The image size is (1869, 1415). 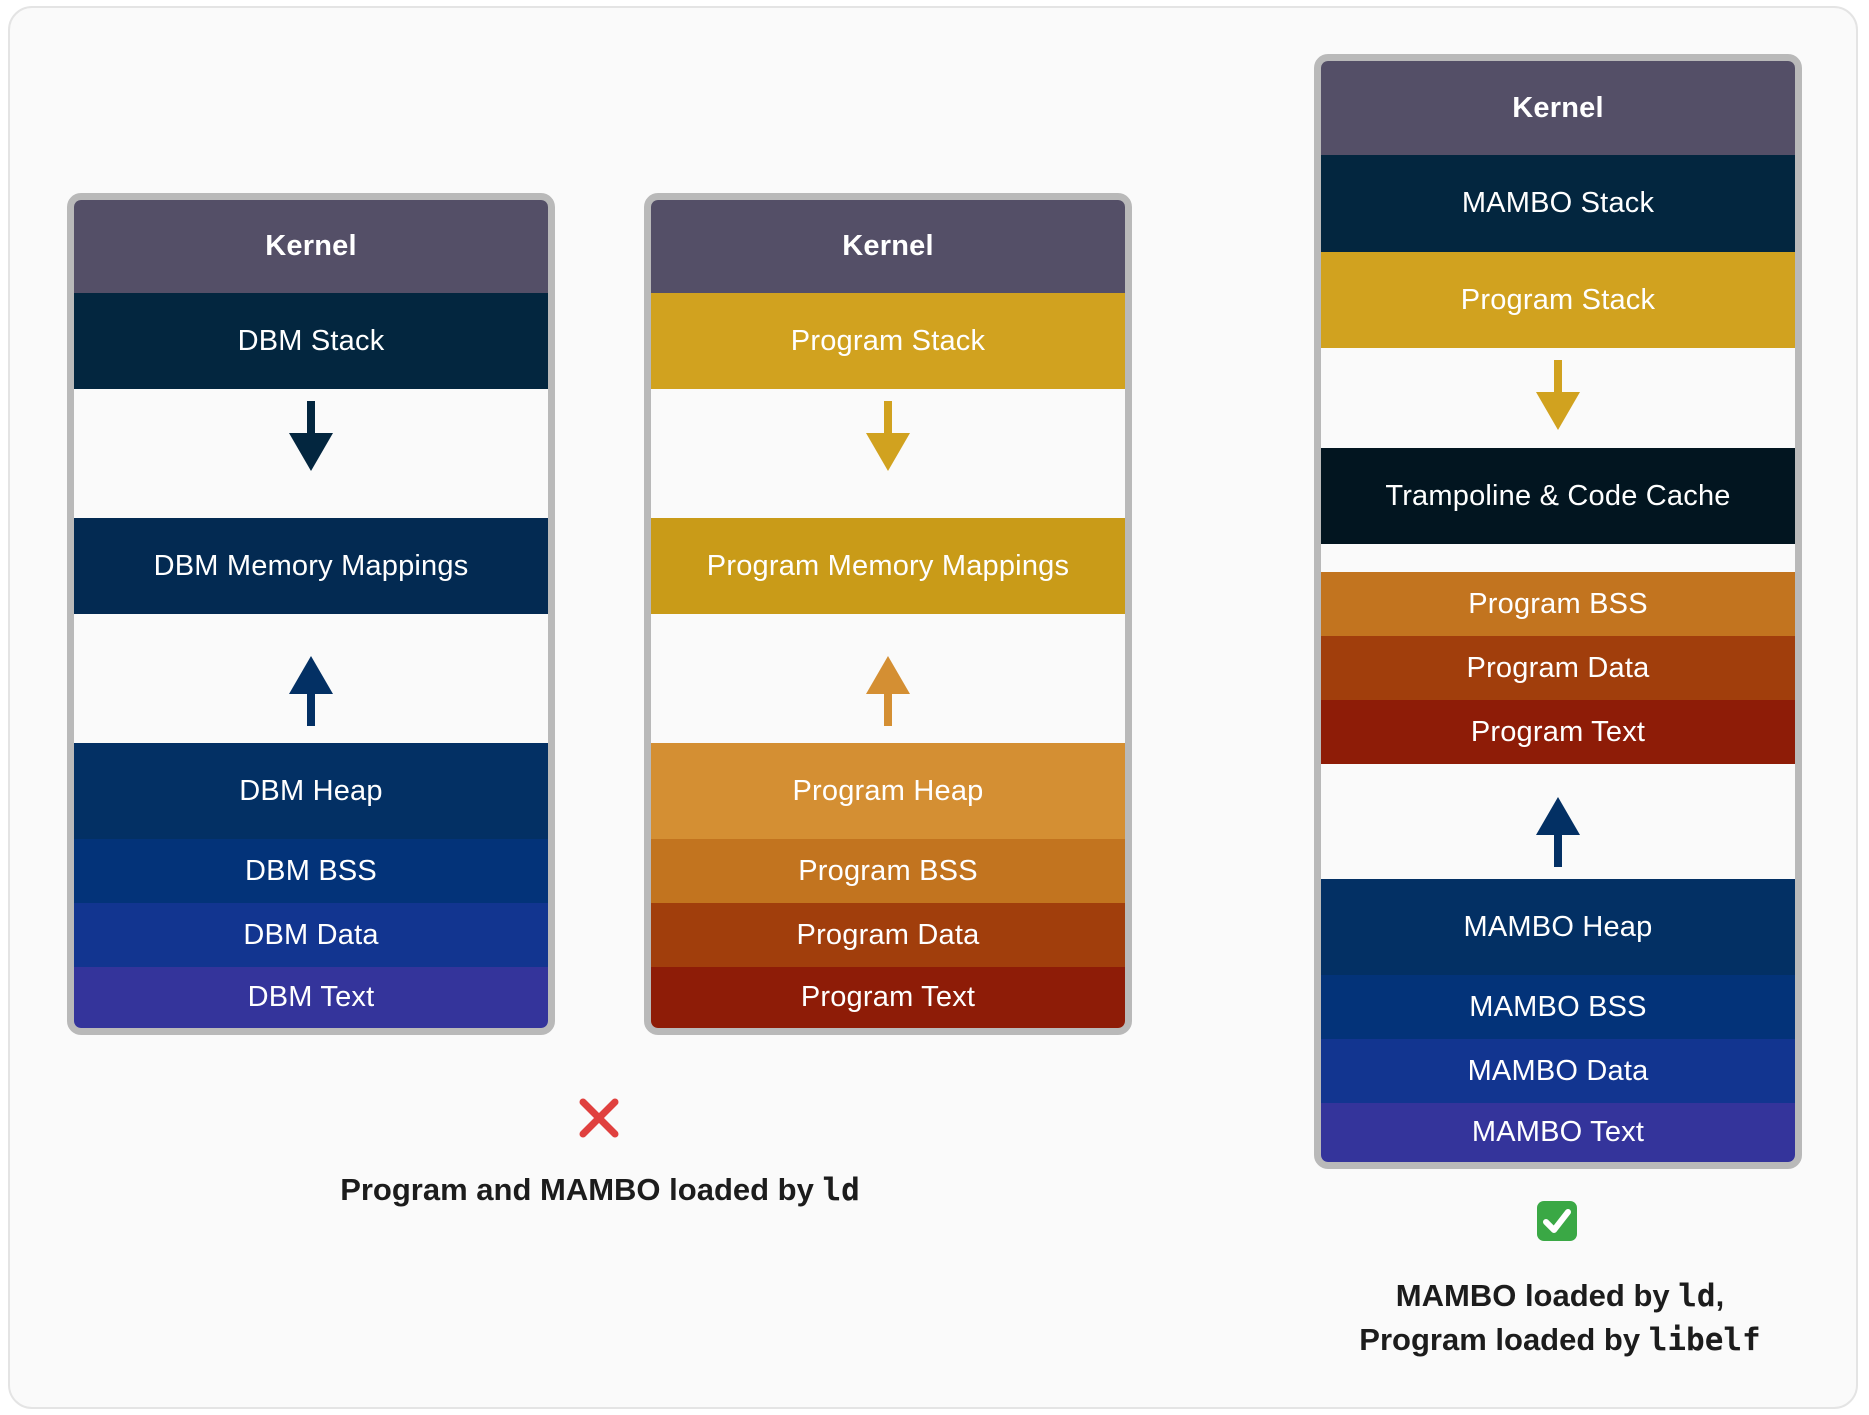 I want to click on right-heap-gap, so click(x=1558, y=821).